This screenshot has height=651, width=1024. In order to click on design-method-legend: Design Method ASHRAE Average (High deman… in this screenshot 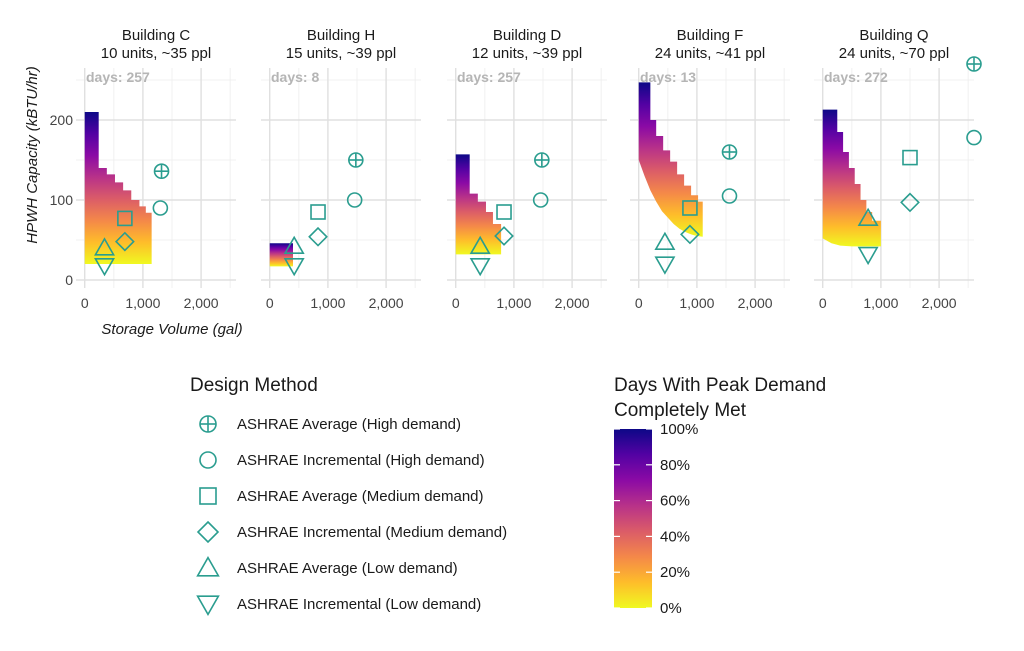, I will do `click(348, 496)`.